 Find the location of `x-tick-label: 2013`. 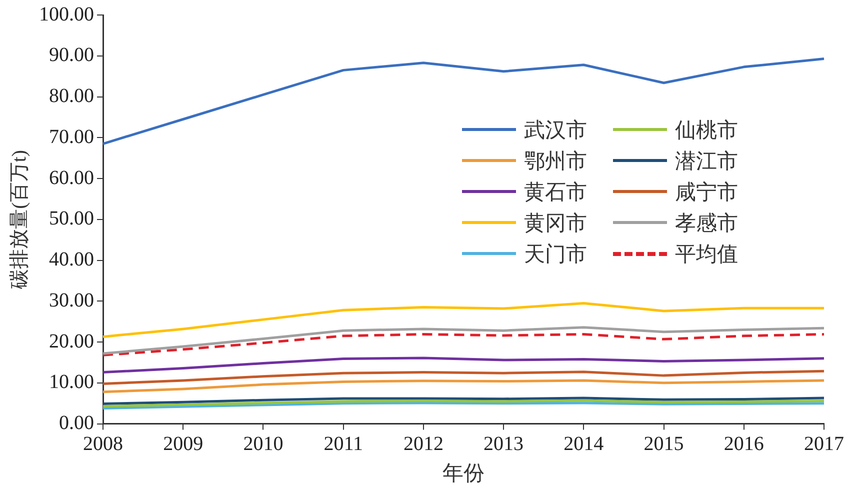

x-tick-label: 2013 is located at coordinates (504, 444).